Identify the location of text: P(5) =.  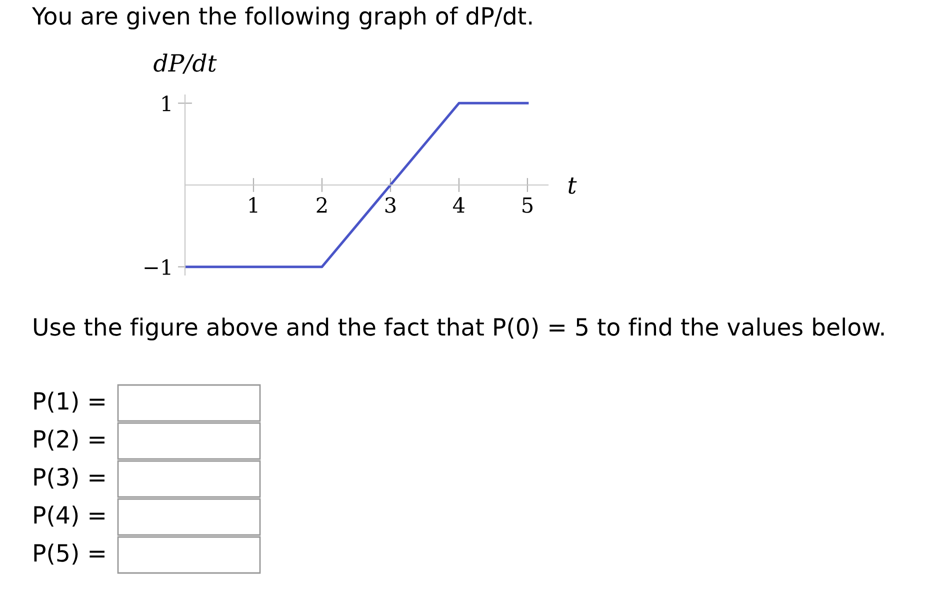
(69, 554).